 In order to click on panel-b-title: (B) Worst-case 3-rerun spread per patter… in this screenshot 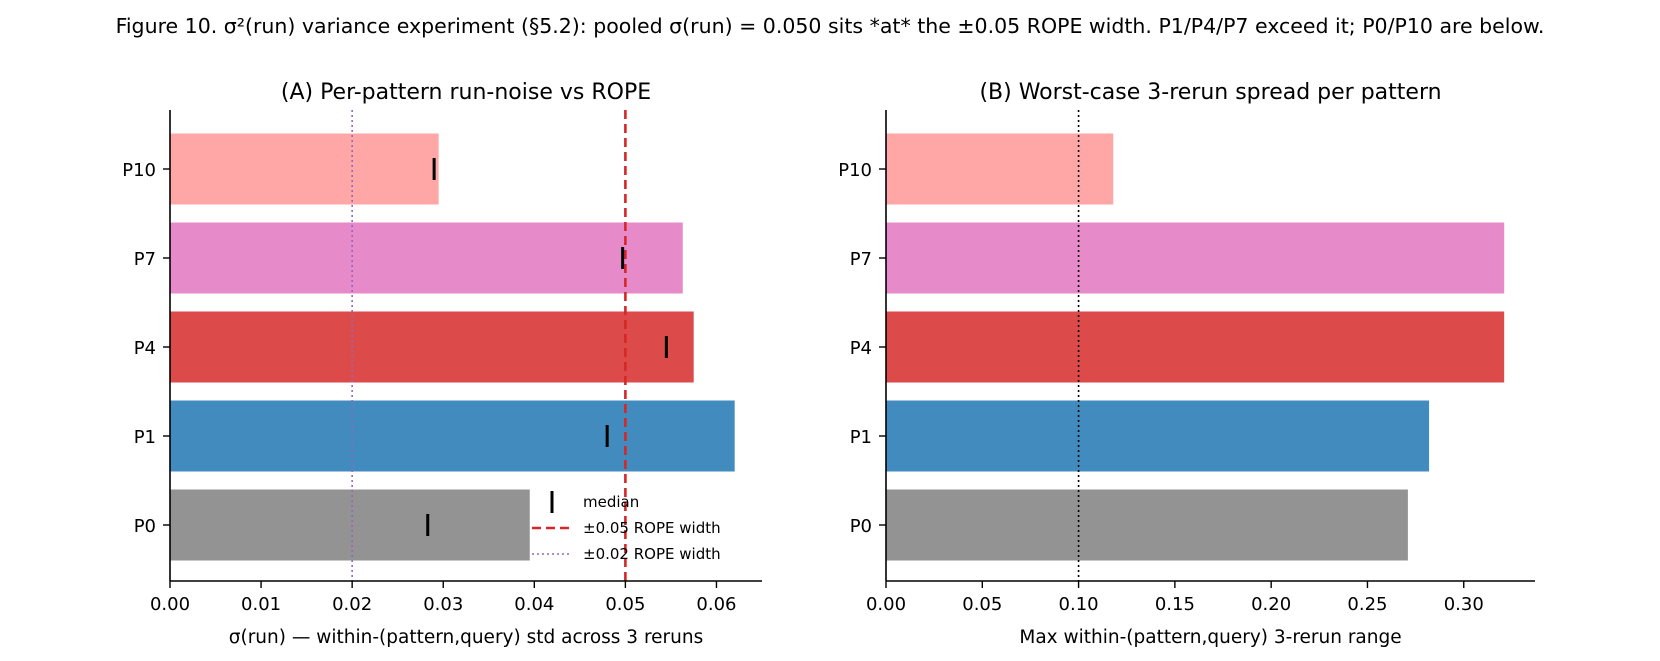, I will do `click(1210, 92)`.